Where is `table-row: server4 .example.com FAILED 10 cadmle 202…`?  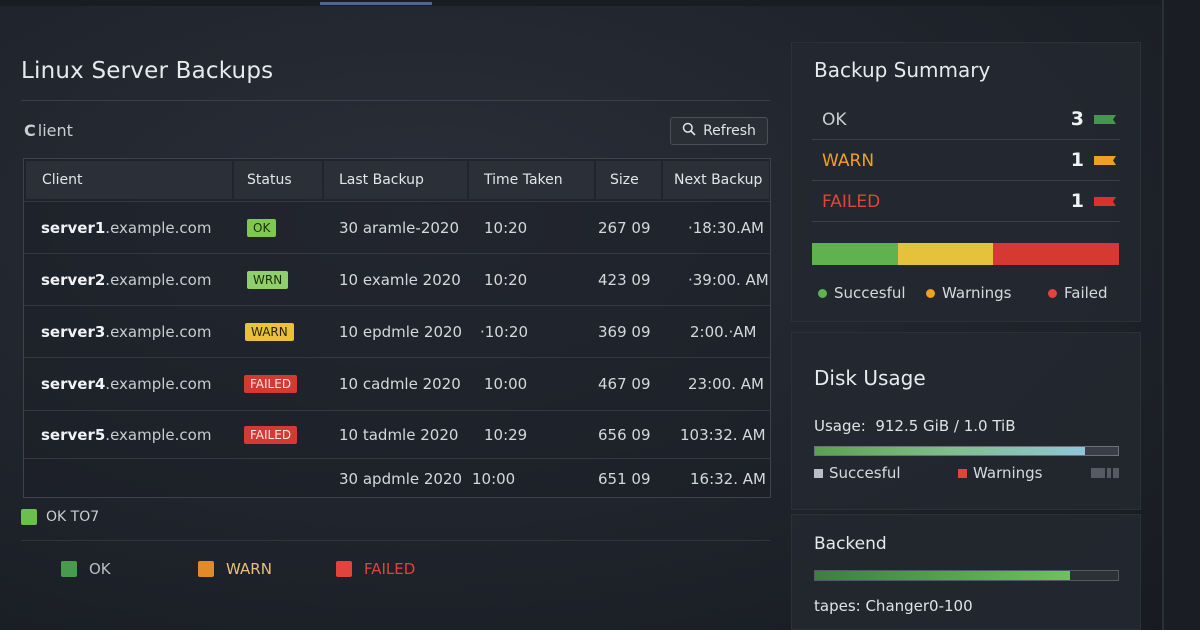
table-row: server4 .example.com FAILED 10 cadmle 202… is located at coordinates (397, 383).